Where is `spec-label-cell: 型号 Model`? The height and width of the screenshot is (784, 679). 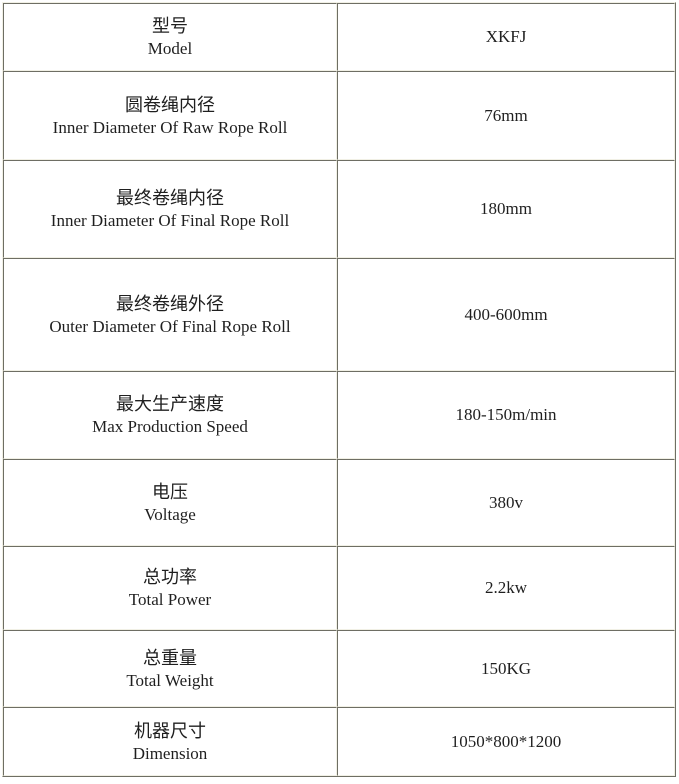
spec-label-cell: 型号 Model is located at coordinates (170, 37).